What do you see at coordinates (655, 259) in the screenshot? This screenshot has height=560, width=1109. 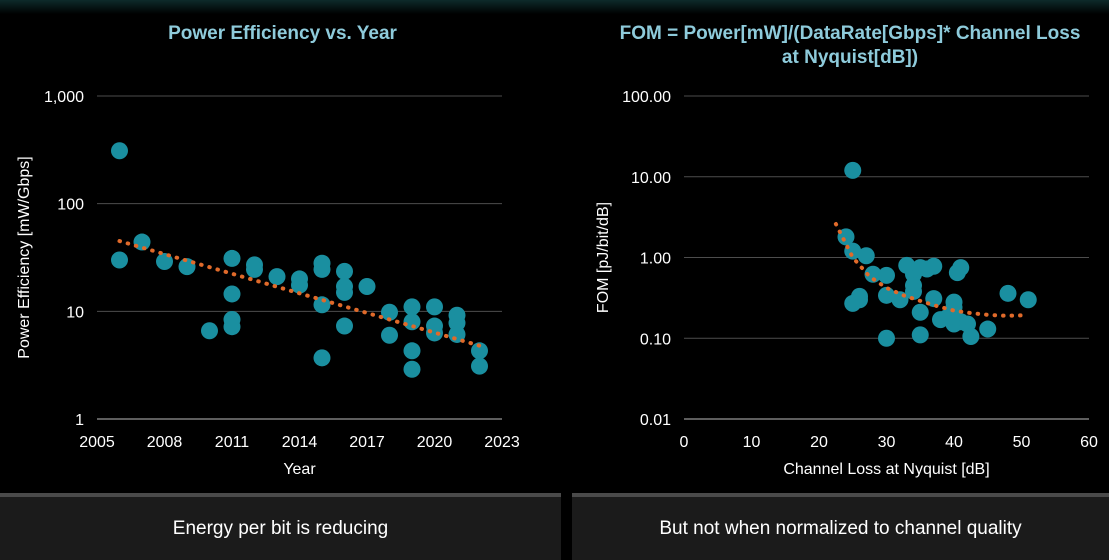 I see `y-tick-label: 1.00` at bounding box center [655, 259].